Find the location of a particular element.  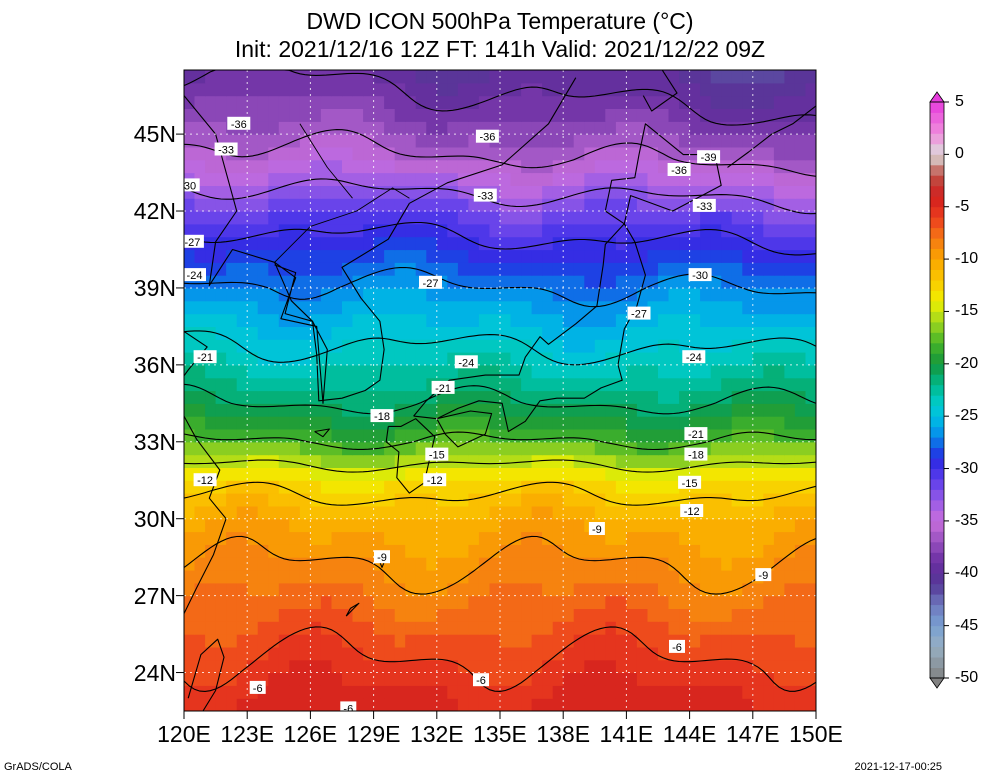

contour-label: -6 is located at coordinates (348, 709).